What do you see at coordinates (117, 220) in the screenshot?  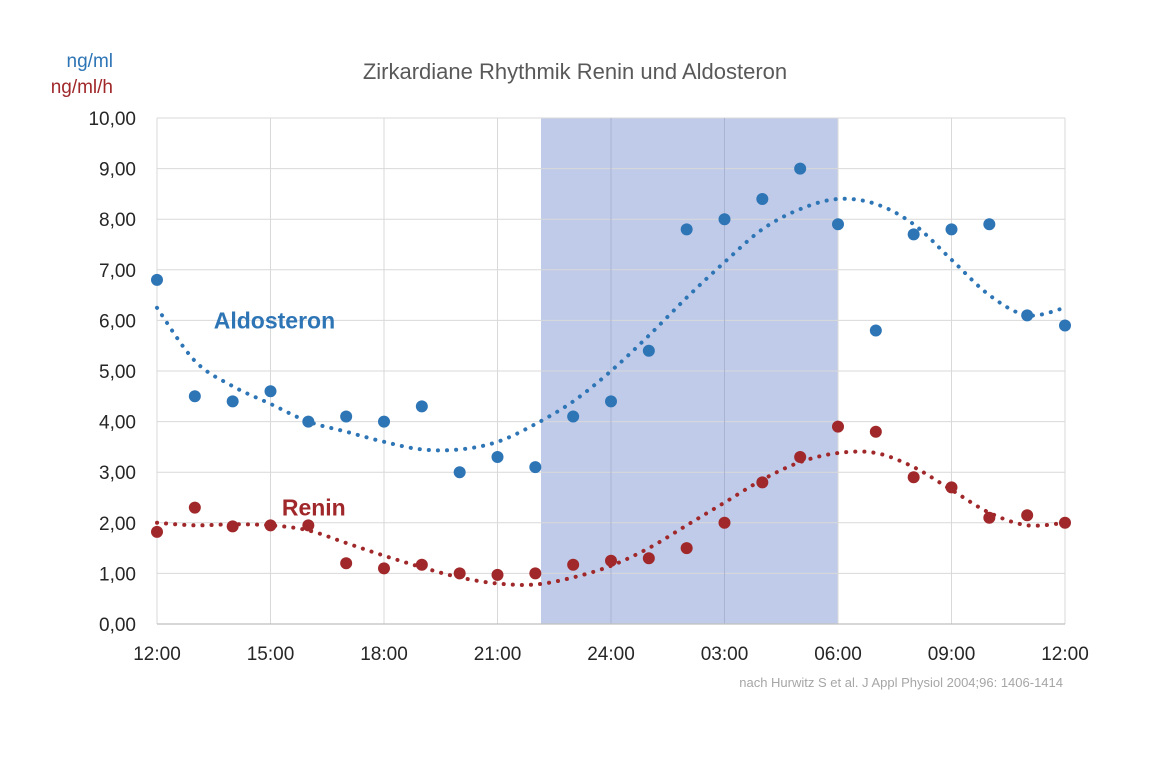 I see `y-tick-label: 8,00` at bounding box center [117, 220].